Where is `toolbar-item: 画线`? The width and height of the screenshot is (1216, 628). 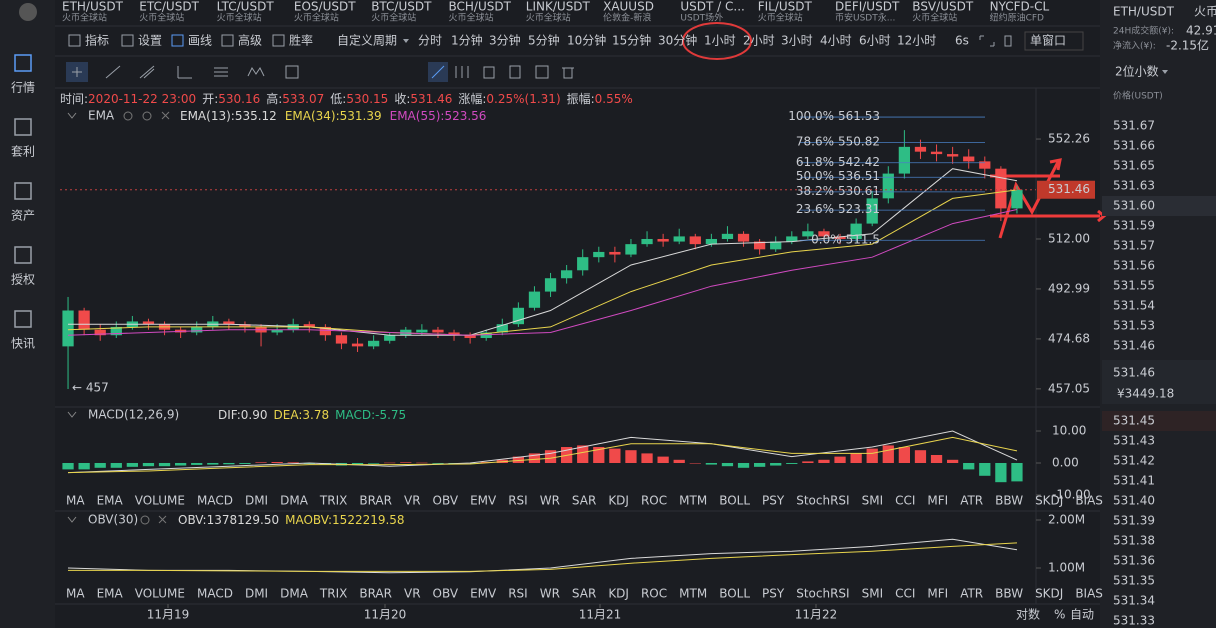
toolbar-item: 画线 is located at coordinates (200, 41).